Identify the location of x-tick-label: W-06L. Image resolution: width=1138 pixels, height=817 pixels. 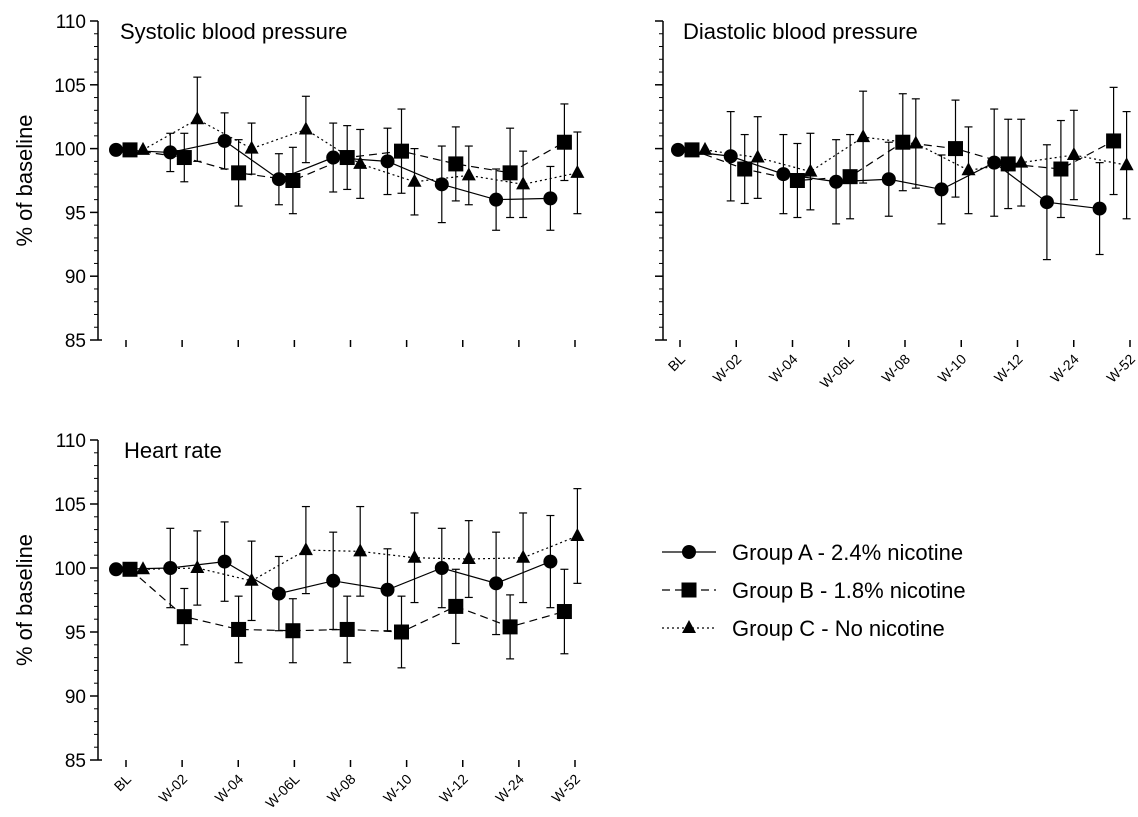
(837, 371).